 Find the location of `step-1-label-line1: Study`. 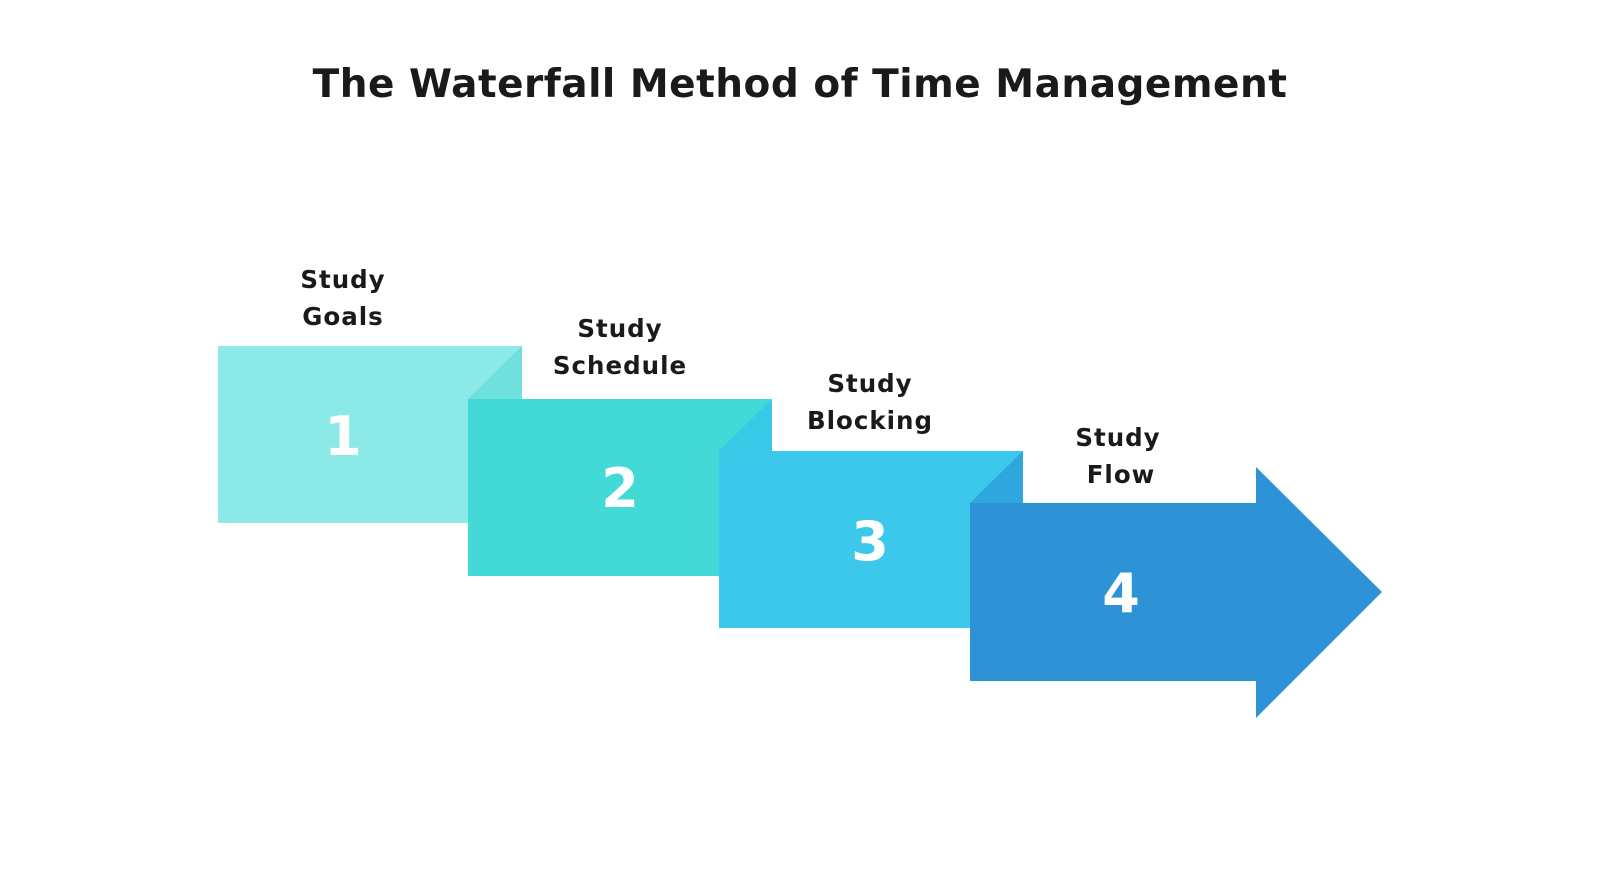

step-1-label-line1: Study is located at coordinates (342, 279).